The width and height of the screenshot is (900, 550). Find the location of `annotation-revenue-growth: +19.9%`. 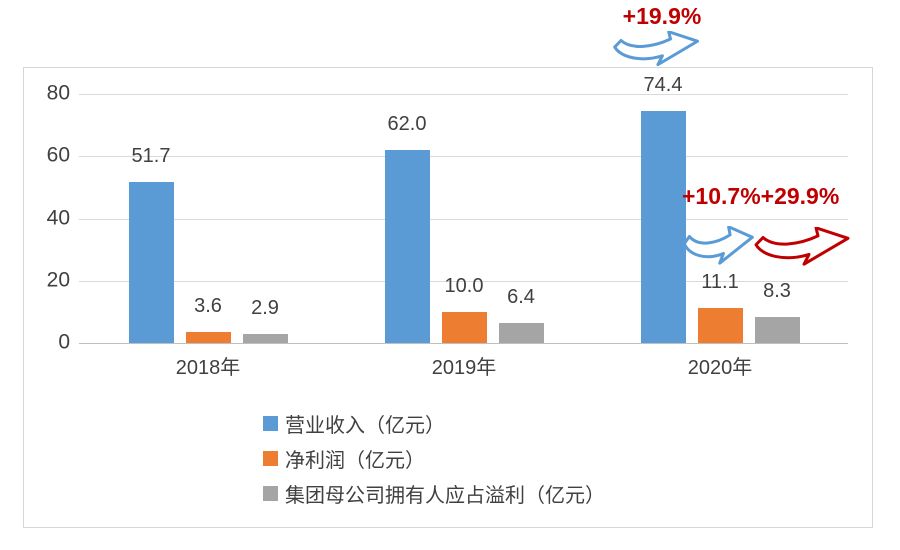

annotation-revenue-growth: +19.9% is located at coordinates (662, 16).